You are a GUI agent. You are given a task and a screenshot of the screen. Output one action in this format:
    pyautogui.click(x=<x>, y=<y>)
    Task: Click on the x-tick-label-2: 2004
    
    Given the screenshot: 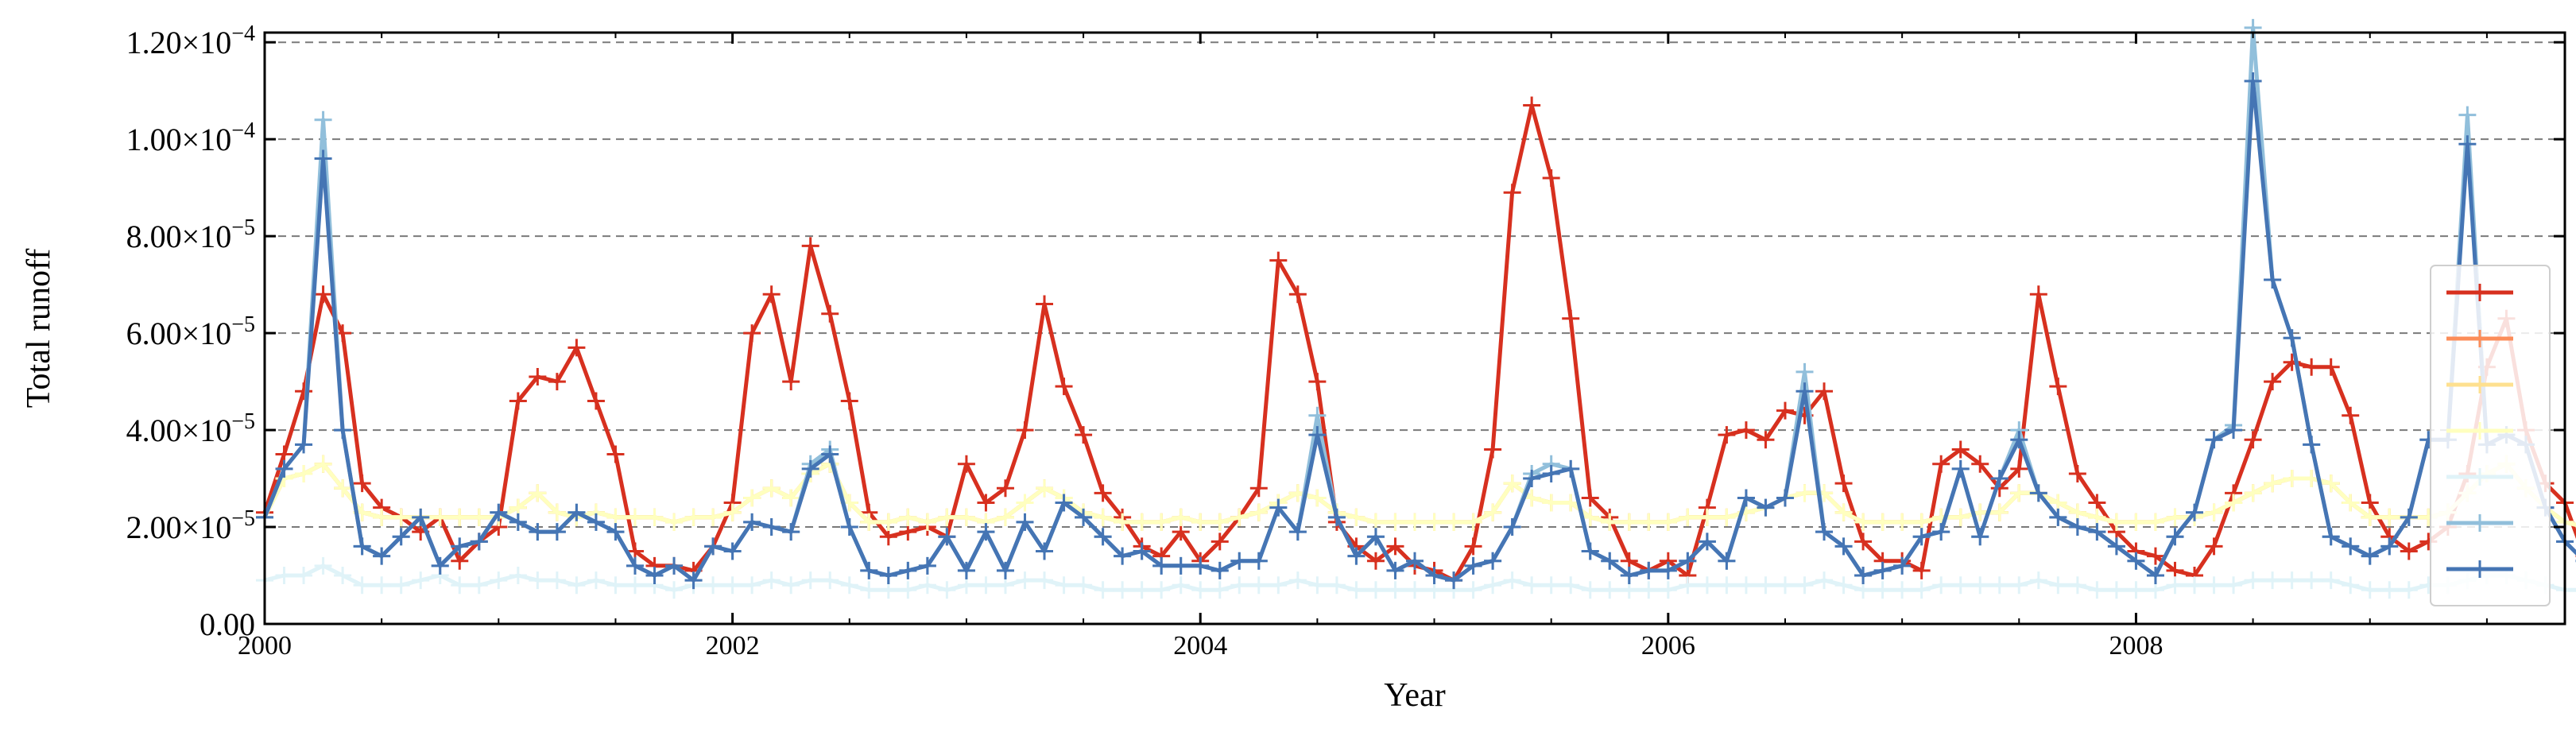 What is the action you would take?
    pyautogui.click(x=1200, y=645)
    